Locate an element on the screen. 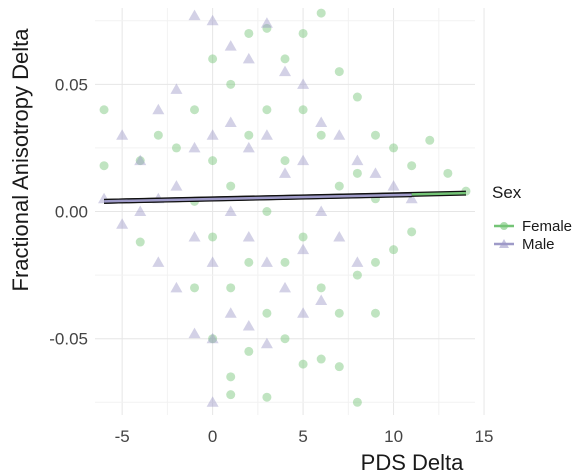 The image size is (585, 475). y-axis-ticks: -0.05 0.00 0.05 is located at coordinates (68, 211).